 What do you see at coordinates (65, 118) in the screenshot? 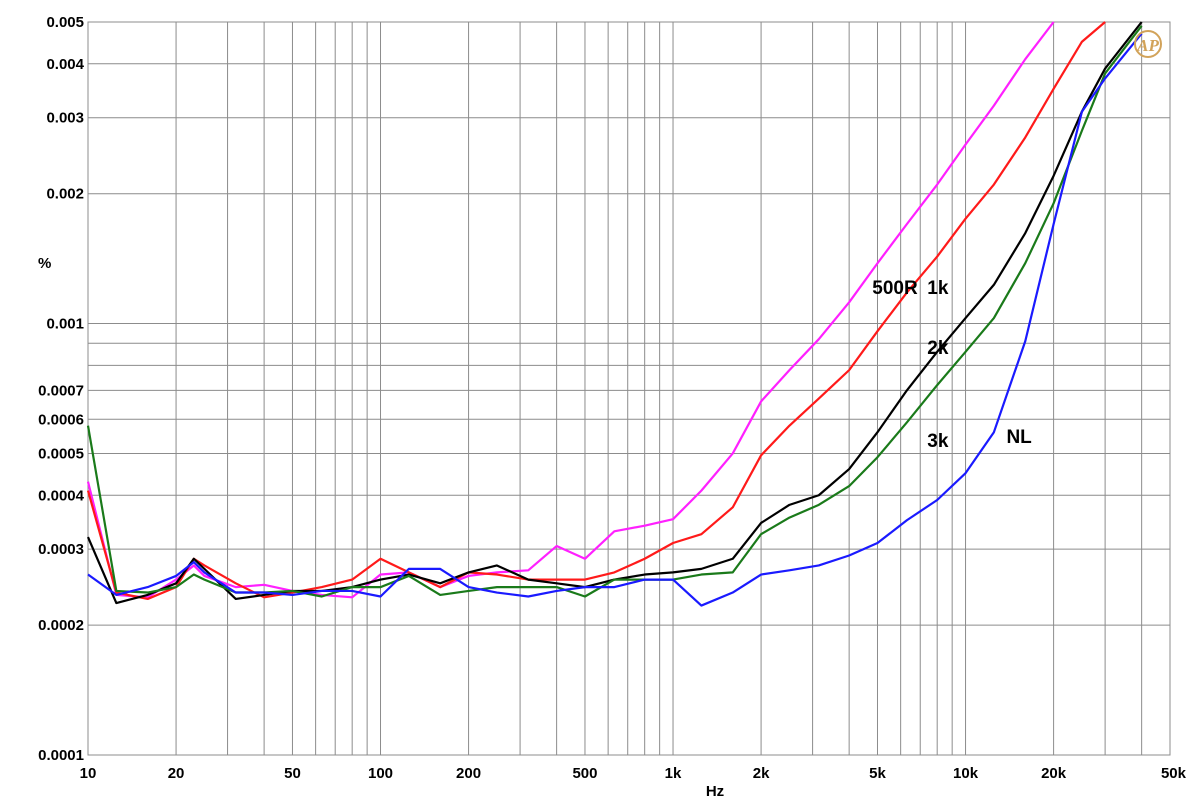
I see `y-tick-label: 0.003` at bounding box center [65, 118].